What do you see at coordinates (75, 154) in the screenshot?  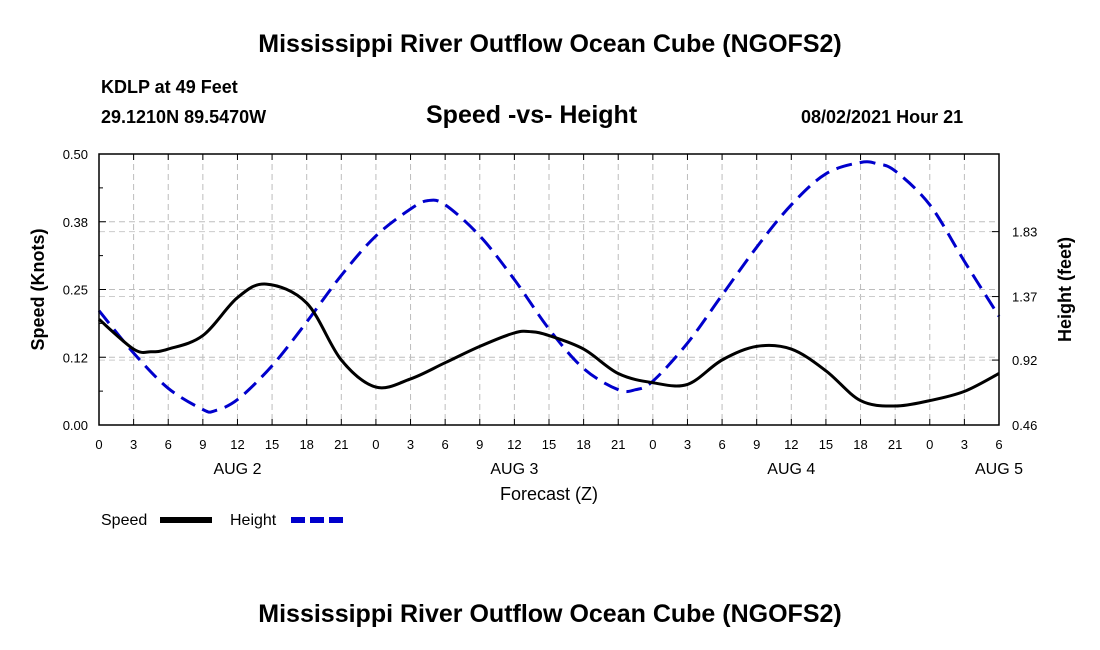 I see `y-tick-label: 0.50` at bounding box center [75, 154].